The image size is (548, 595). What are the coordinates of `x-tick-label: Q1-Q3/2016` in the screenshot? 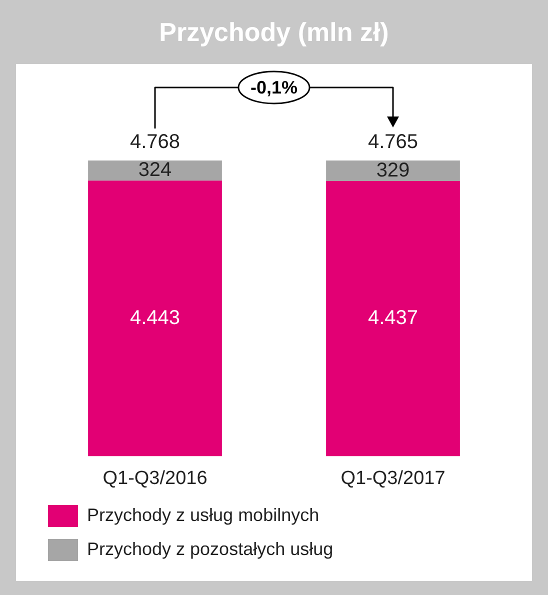 It's located at (155, 478).